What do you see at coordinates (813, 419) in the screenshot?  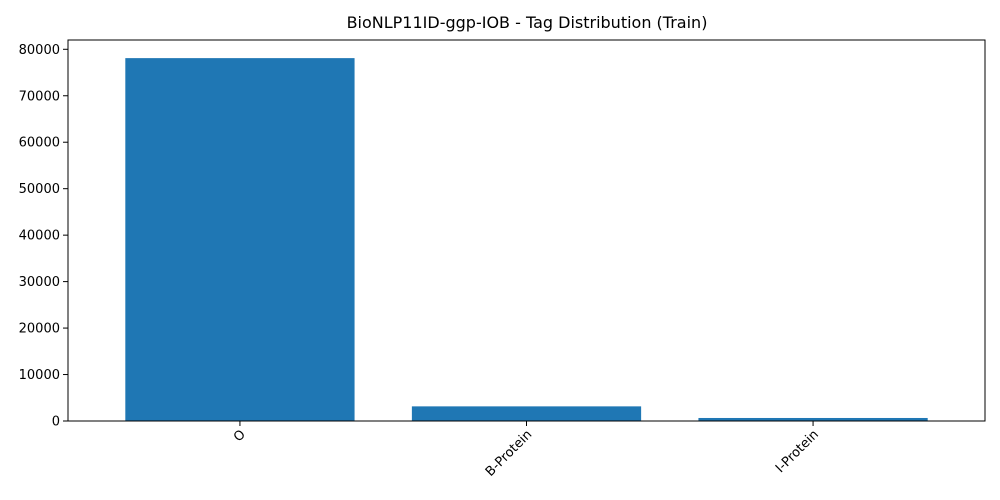 I see `bar-i-protein` at bounding box center [813, 419].